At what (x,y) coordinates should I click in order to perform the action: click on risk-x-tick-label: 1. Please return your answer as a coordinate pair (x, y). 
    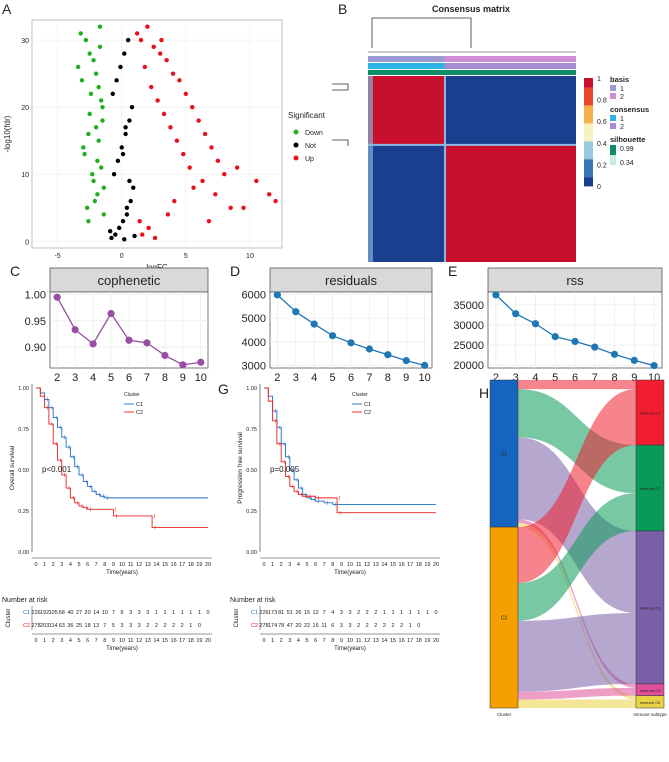
    Looking at the image, I should click on (272, 641).